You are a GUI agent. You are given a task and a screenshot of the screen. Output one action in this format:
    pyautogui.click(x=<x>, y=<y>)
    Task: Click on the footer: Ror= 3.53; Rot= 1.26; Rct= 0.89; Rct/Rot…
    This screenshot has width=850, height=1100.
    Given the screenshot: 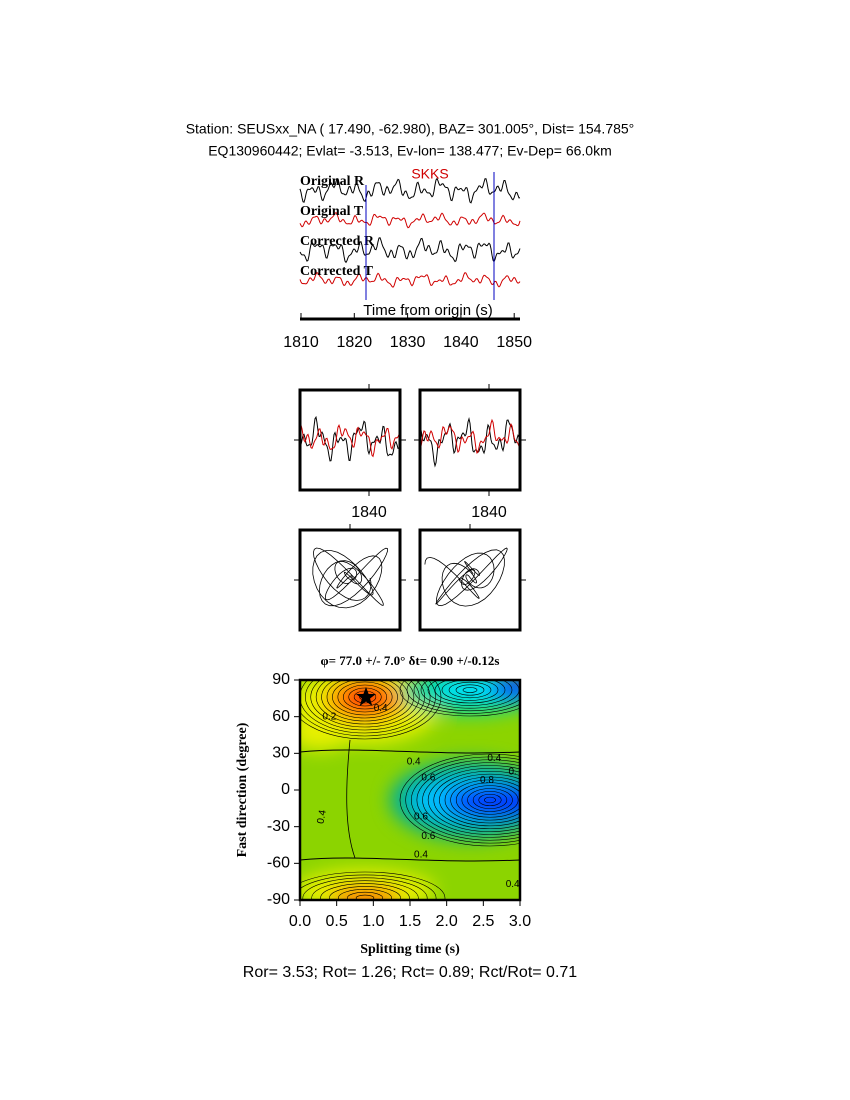 What is the action you would take?
    pyautogui.click(x=410, y=972)
    